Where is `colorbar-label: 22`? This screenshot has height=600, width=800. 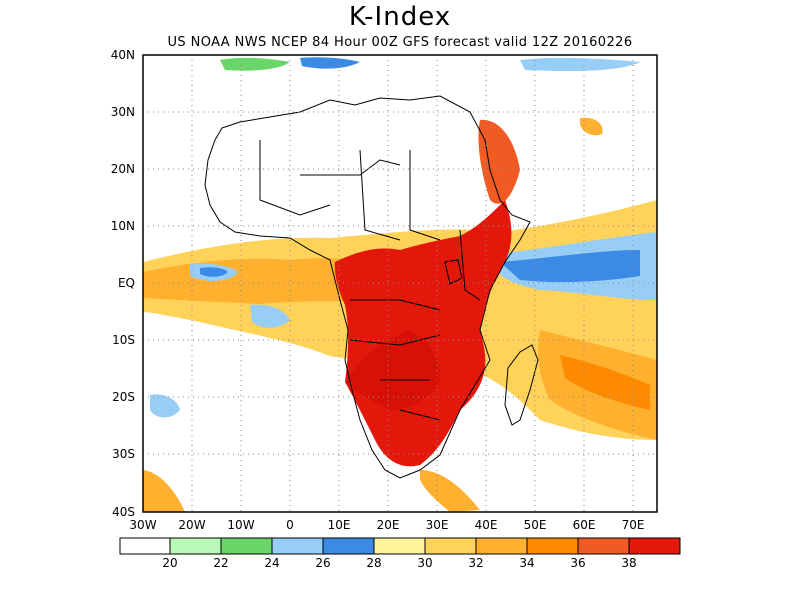 colorbar-label: 22 is located at coordinates (220, 563).